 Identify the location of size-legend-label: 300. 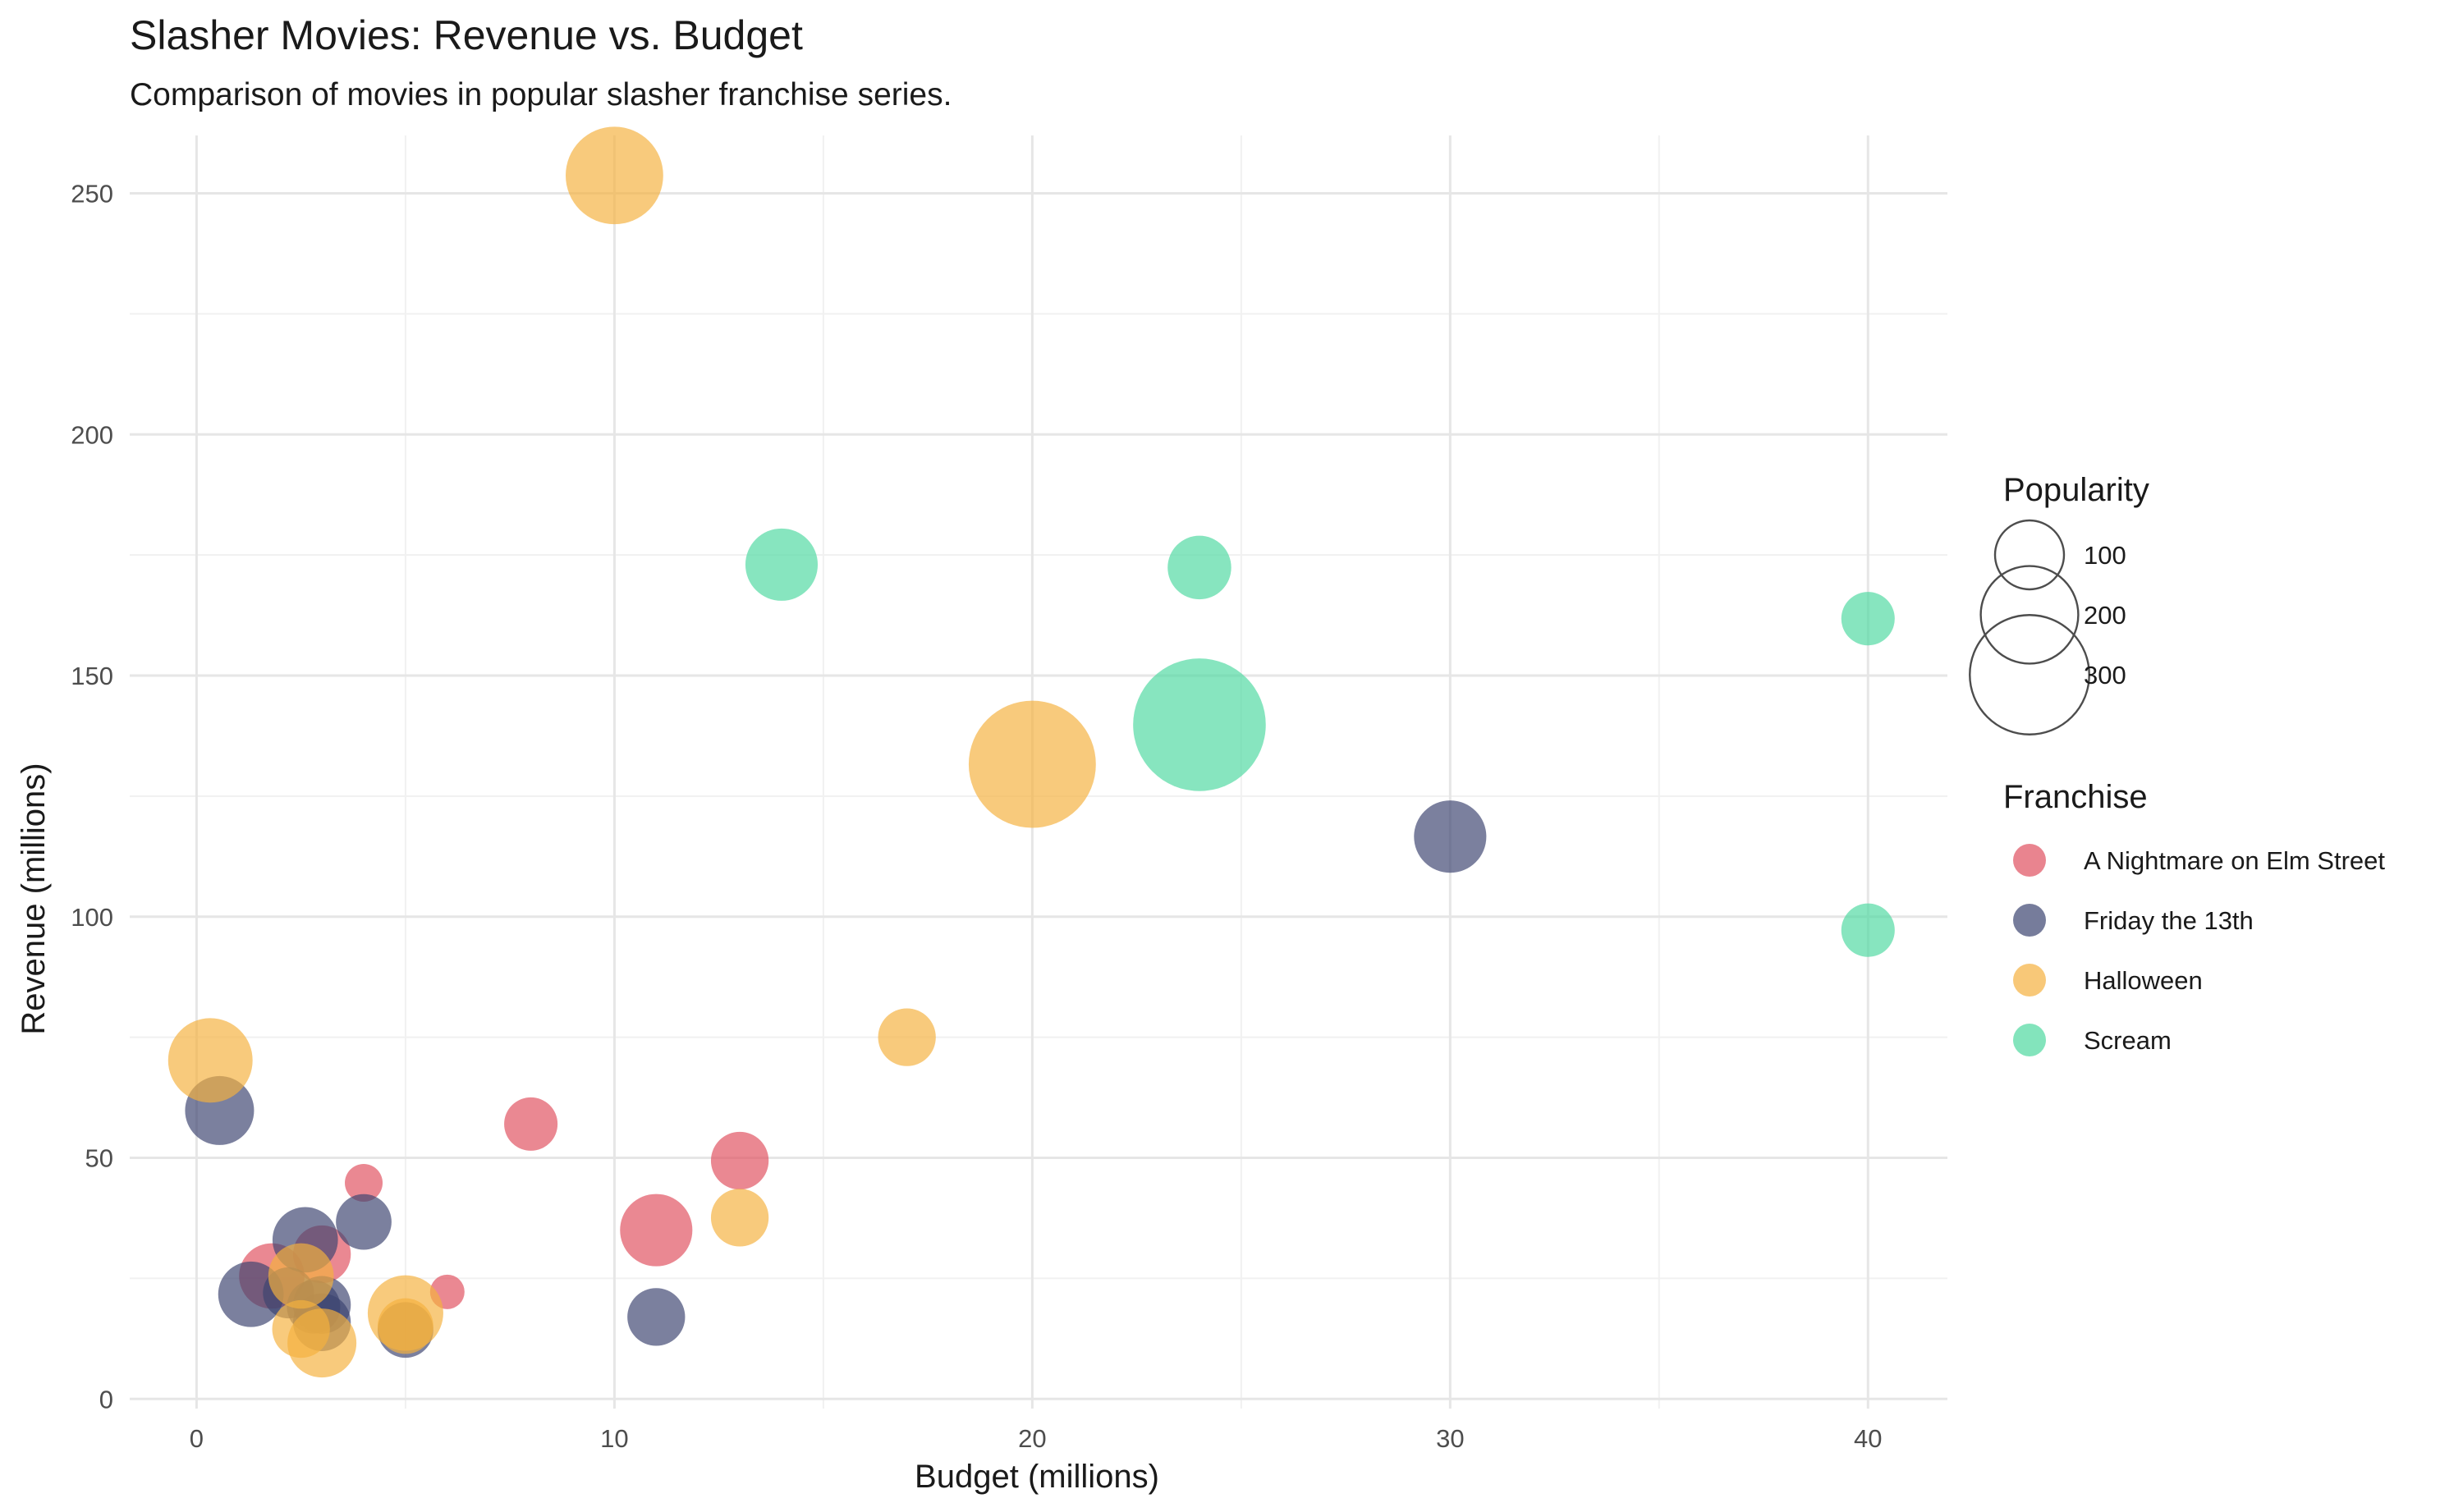
(2105, 675).